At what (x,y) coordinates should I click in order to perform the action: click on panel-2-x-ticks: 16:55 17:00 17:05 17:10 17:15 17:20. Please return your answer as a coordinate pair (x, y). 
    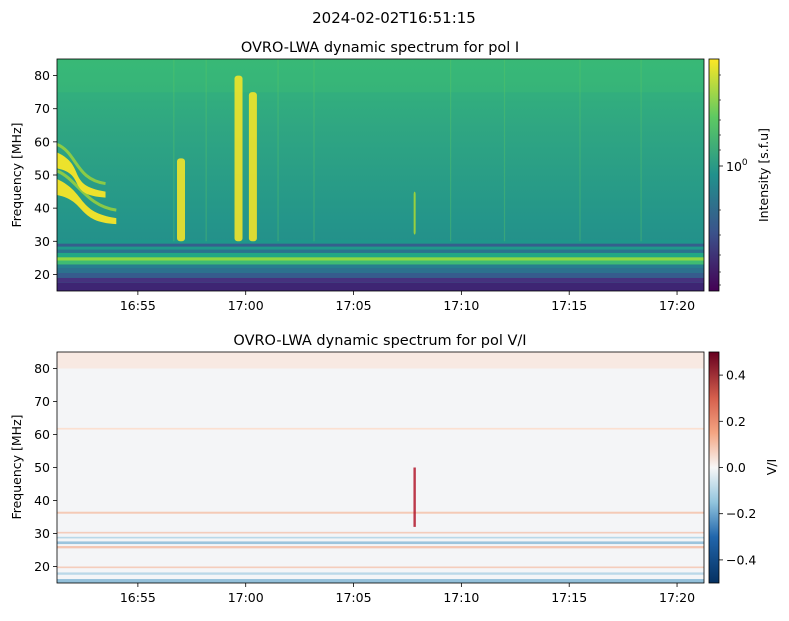
    Looking at the image, I should click on (407, 594).